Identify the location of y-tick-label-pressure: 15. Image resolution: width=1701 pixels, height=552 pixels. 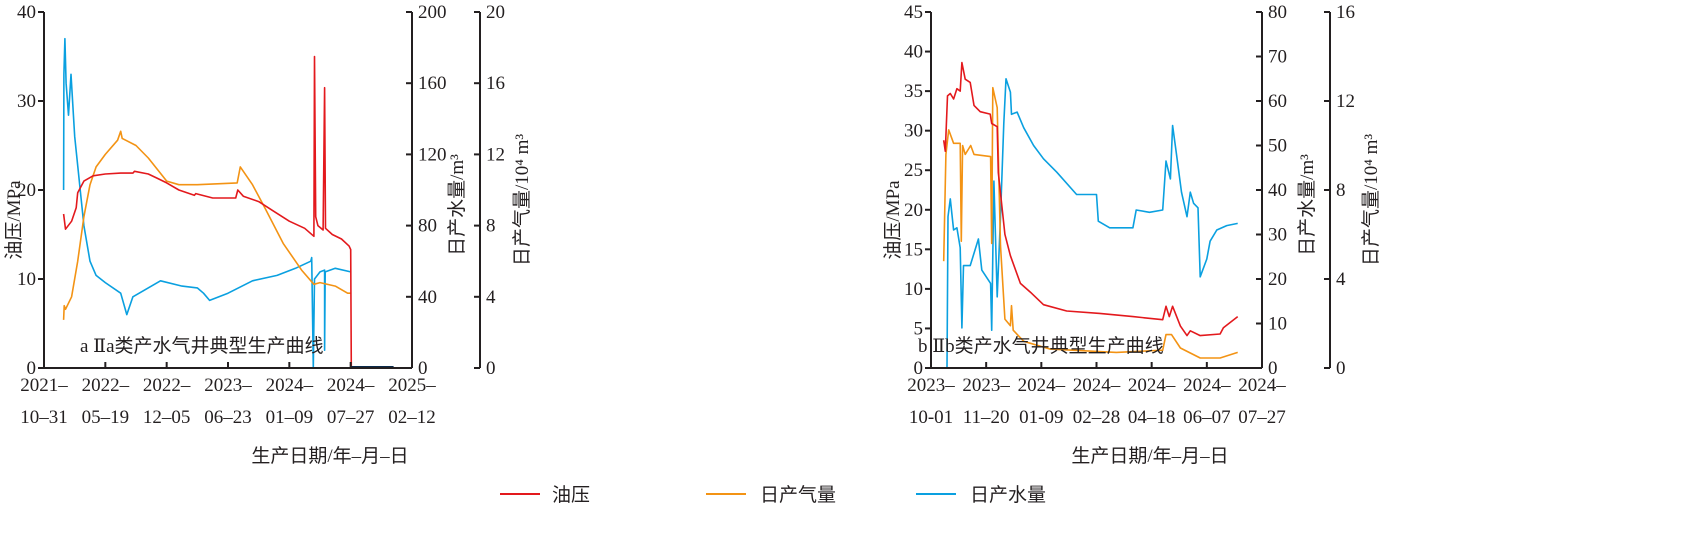
(913, 249).